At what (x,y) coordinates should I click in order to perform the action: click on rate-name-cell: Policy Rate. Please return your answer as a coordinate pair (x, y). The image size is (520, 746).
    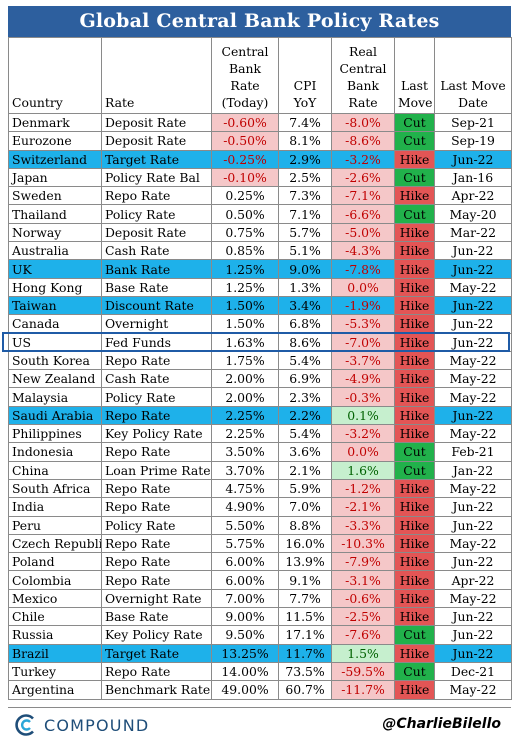
    Looking at the image, I should click on (156, 397).